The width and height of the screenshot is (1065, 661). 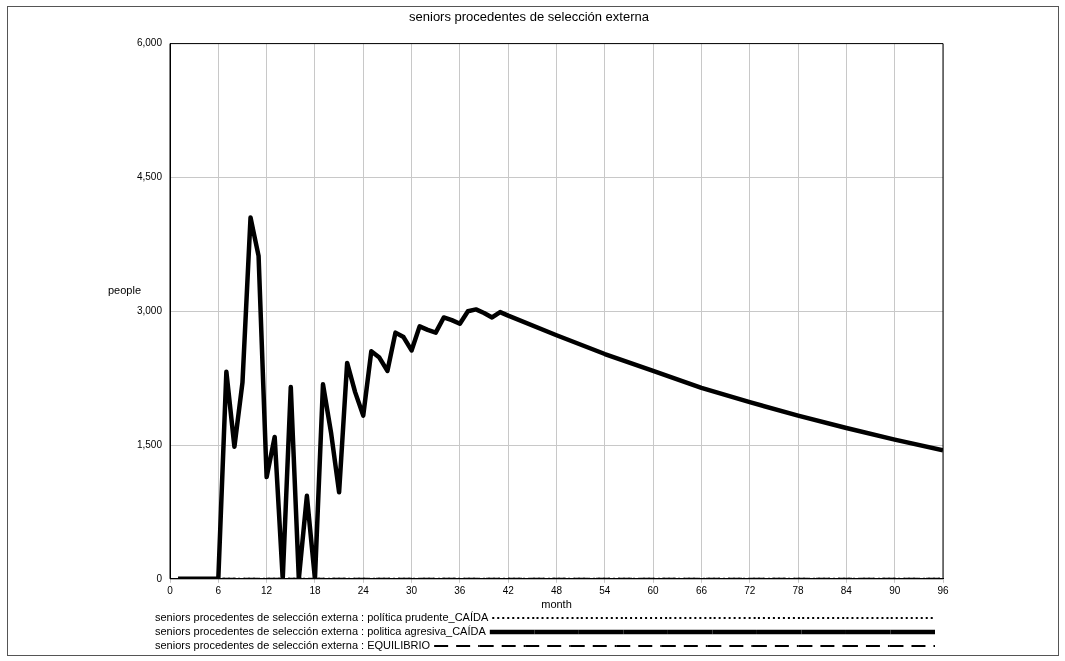 What do you see at coordinates (149, 43) in the screenshot?
I see `y-tick-label: 6,000` at bounding box center [149, 43].